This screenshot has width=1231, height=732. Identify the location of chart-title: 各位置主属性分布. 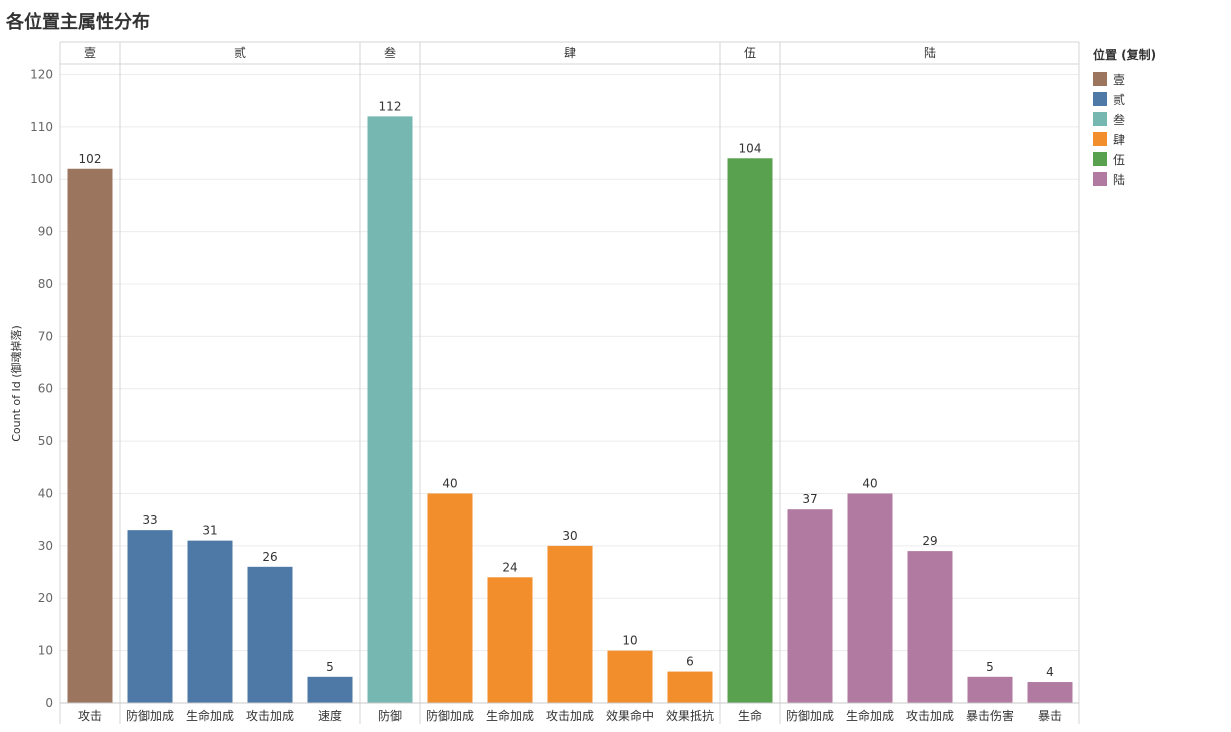
(78, 22).